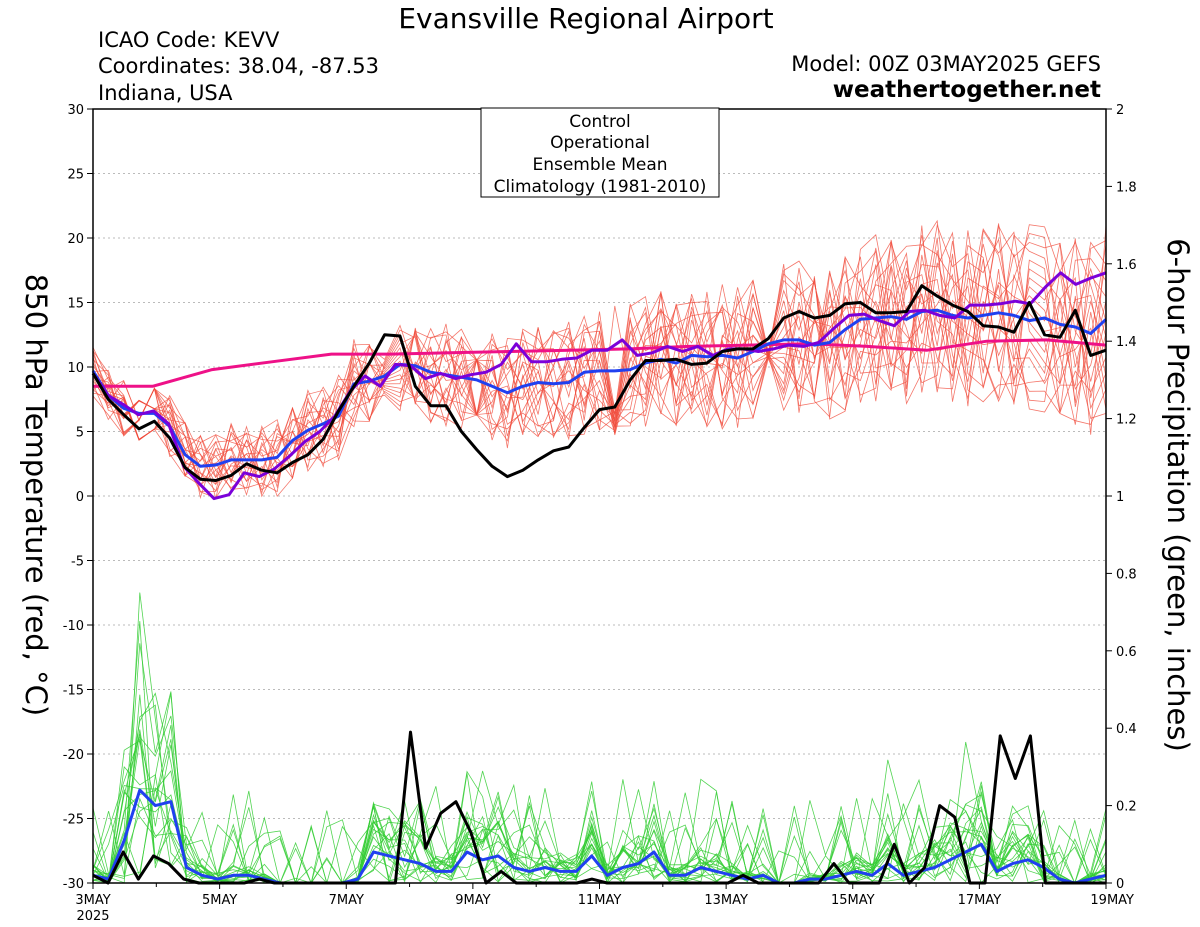 This screenshot has height=927, width=1200. I want to click on site-name: weathertogether.net, so click(967, 90).